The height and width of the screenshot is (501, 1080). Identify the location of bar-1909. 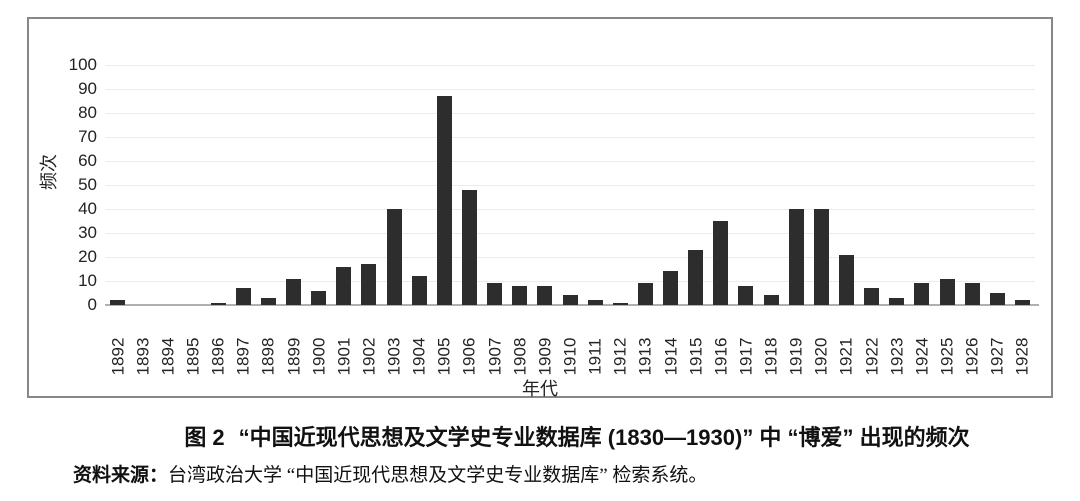
(545, 295).